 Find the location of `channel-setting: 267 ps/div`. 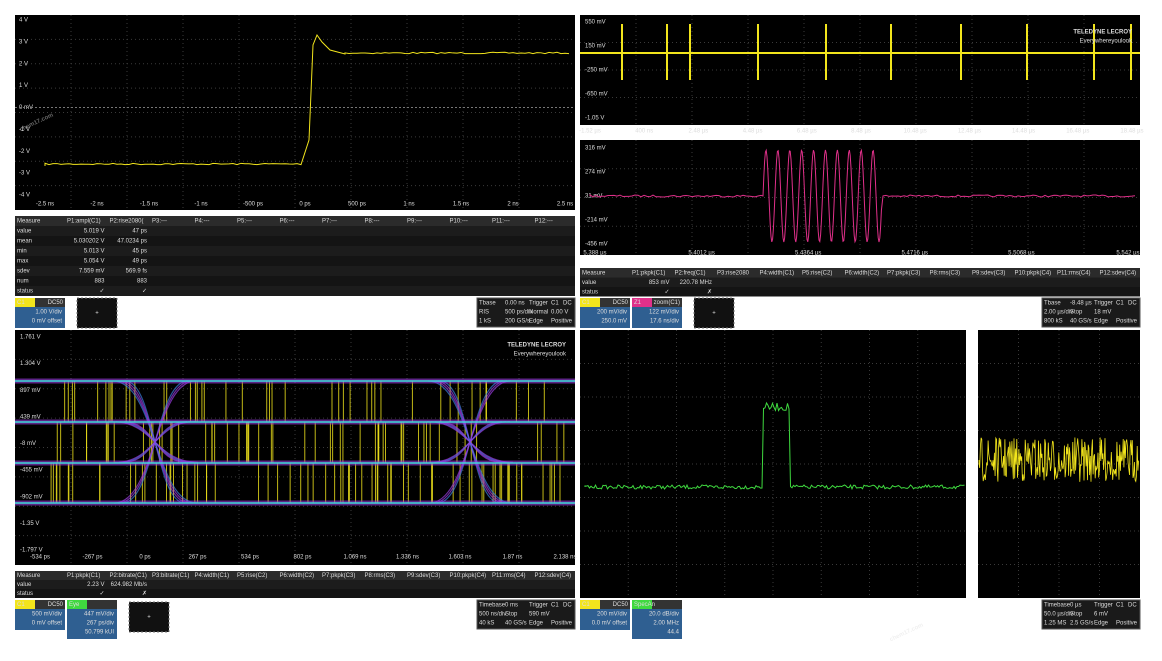

channel-setting: 267 ps/div is located at coordinates (100, 624).